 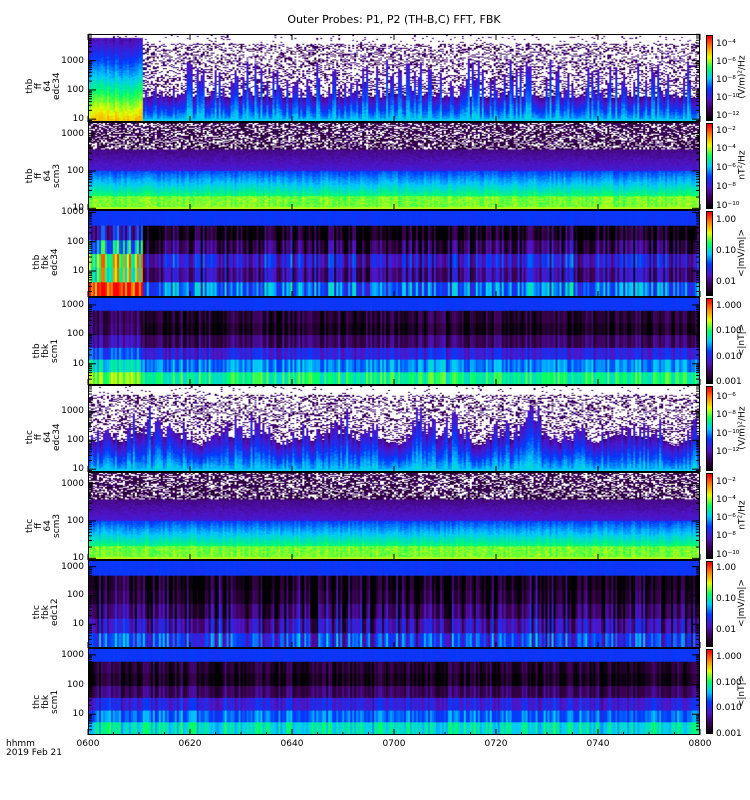 I want to click on ylabel-line: edc12, so click(x=55, y=612).